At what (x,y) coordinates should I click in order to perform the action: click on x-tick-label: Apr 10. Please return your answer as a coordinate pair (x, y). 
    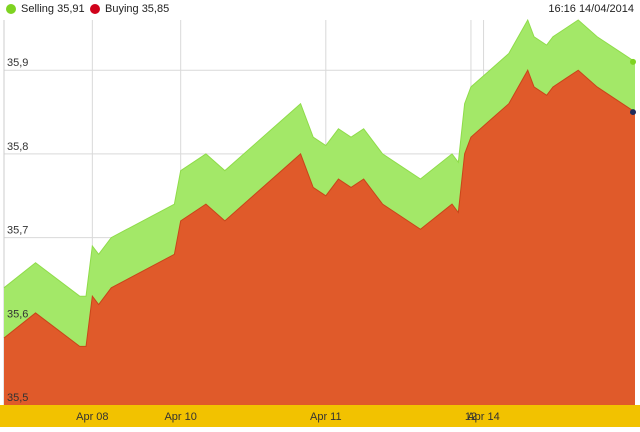
    Looking at the image, I should click on (180, 417).